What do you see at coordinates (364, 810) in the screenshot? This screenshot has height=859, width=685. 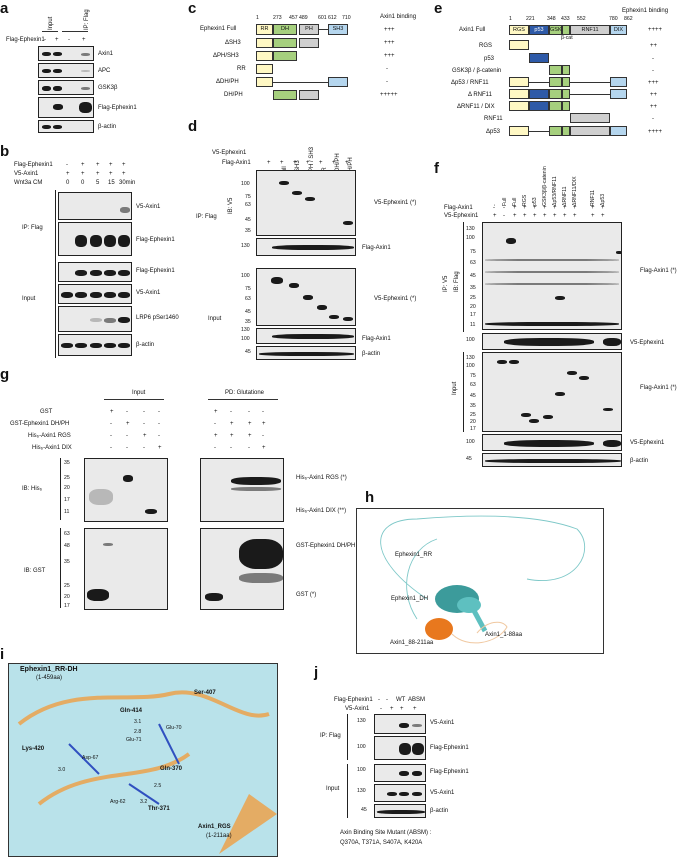 I see `mw: 45` at bounding box center [364, 810].